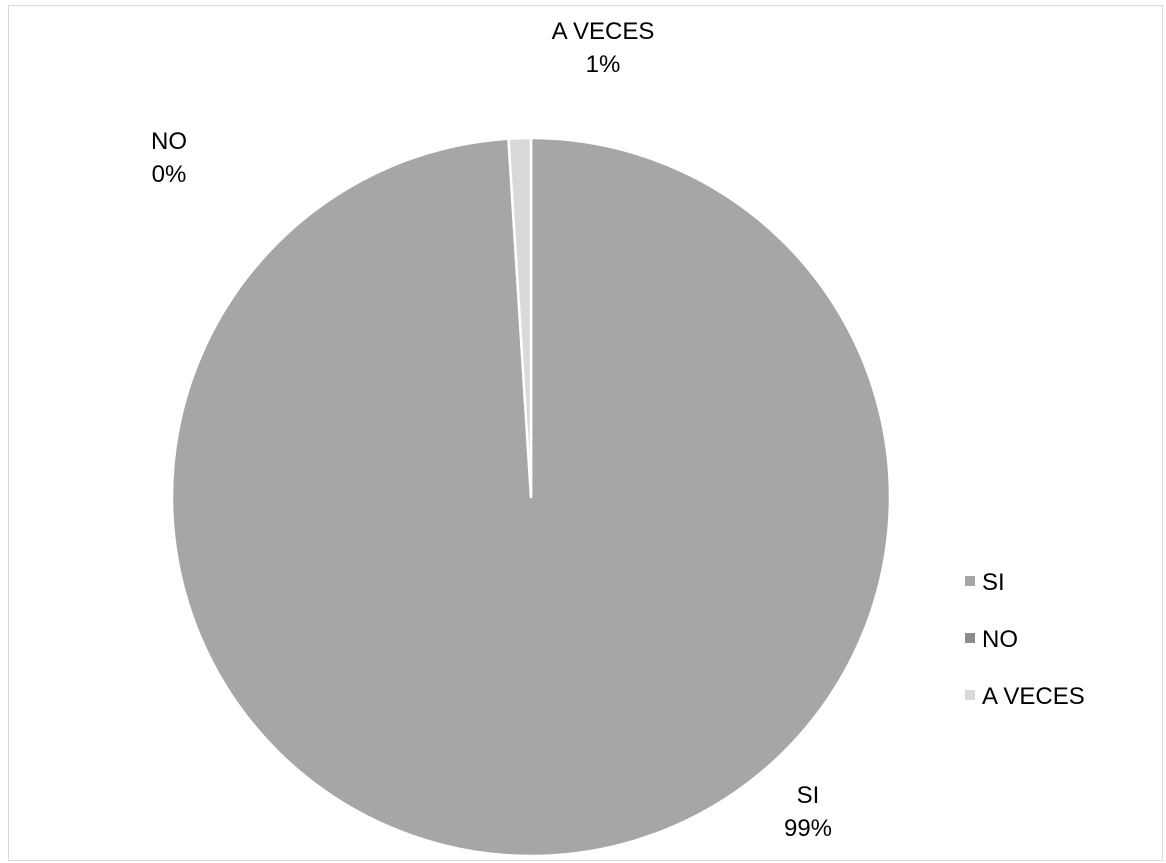 The height and width of the screenshot is (863, 1166). I want to click on data-label-si-percent: 99%, so click(808, 828).